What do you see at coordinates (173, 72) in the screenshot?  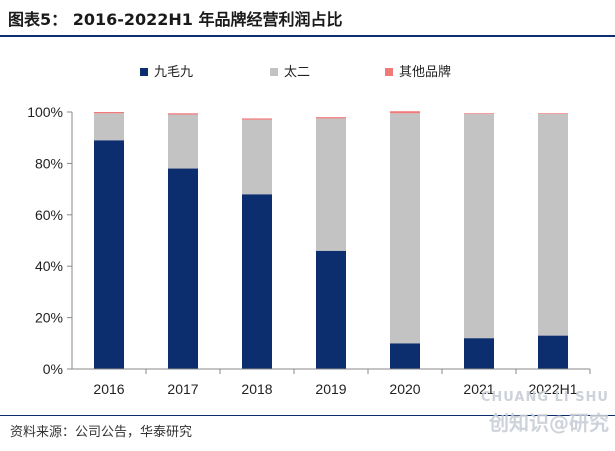 I see `legend-label-1: 九毛九` at bounding box center [173, 72].